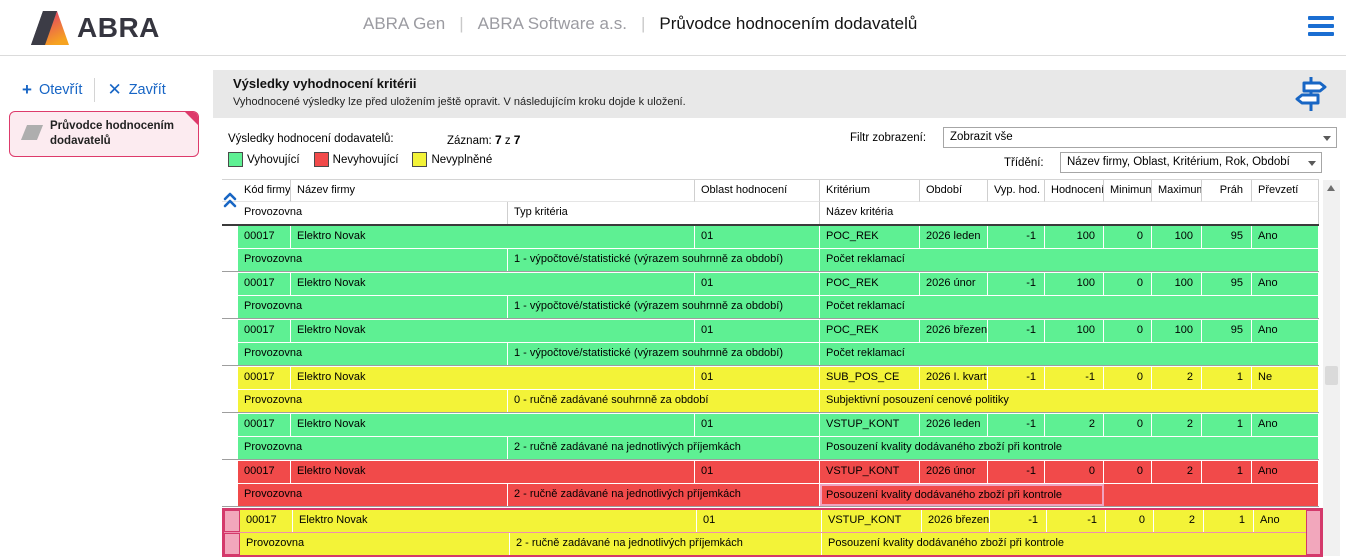 This screenshot has height=557, width=1346. What do you see at coordinates (1285, 191) in the screenshot?
I see `header-prevzeti: Převzetí` at bounding box center [1285, 191].